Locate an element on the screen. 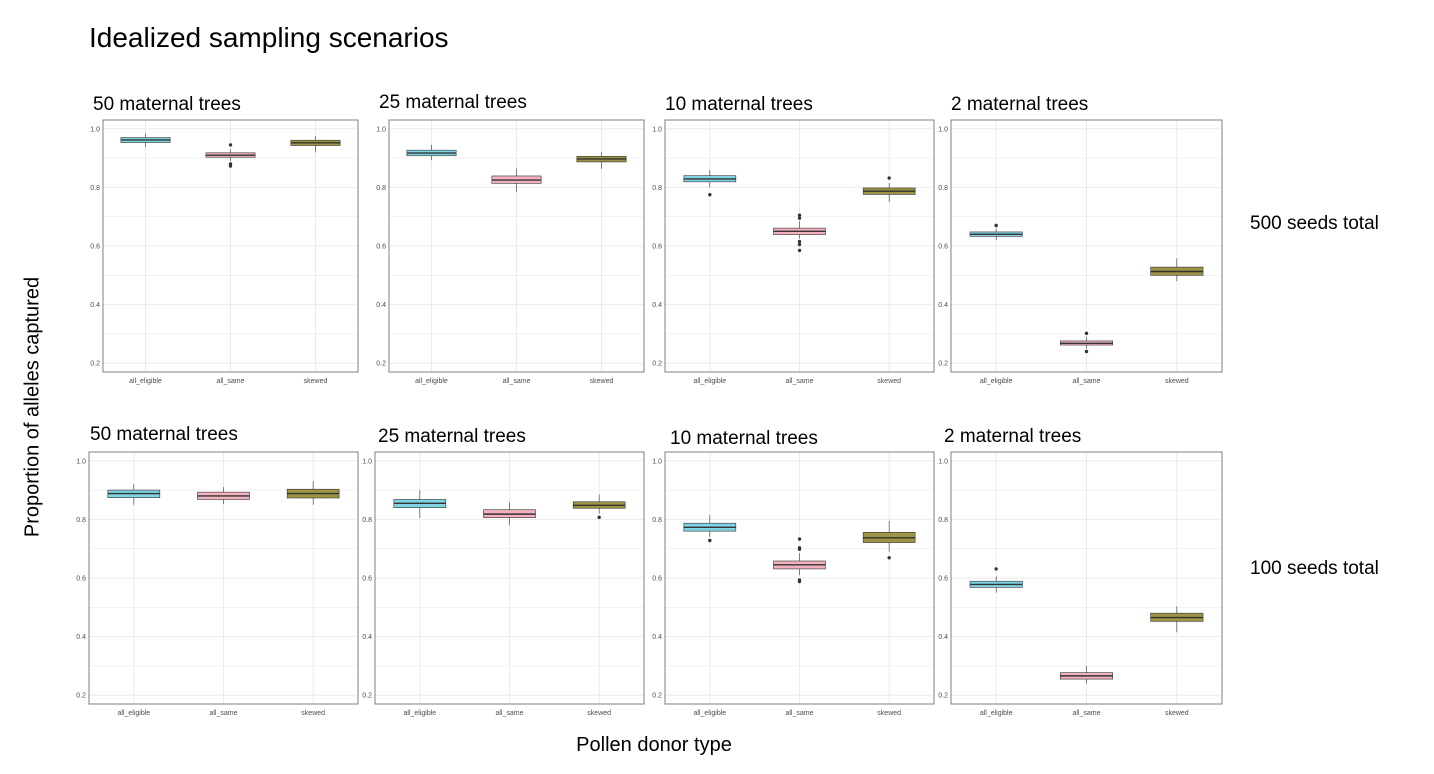 Image resolution: width=1434 pixels, height=774 pixels. row-label-100-seeds: 100 seeds total is located at coordinates (1314, 568).